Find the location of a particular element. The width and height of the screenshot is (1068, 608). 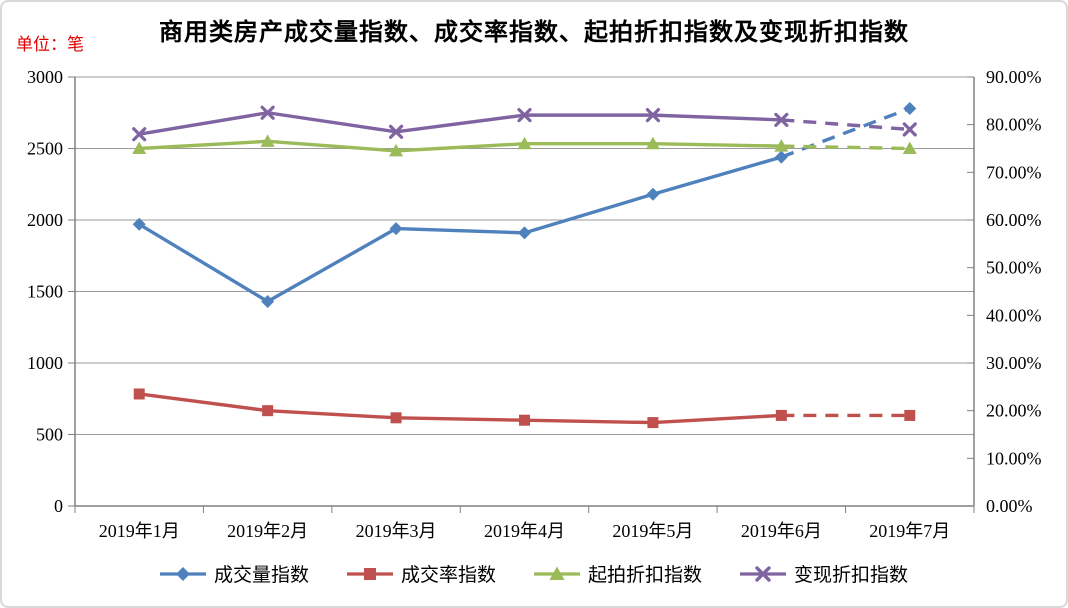

svg-text: 0.00% is located at coordinates (1009, 506).